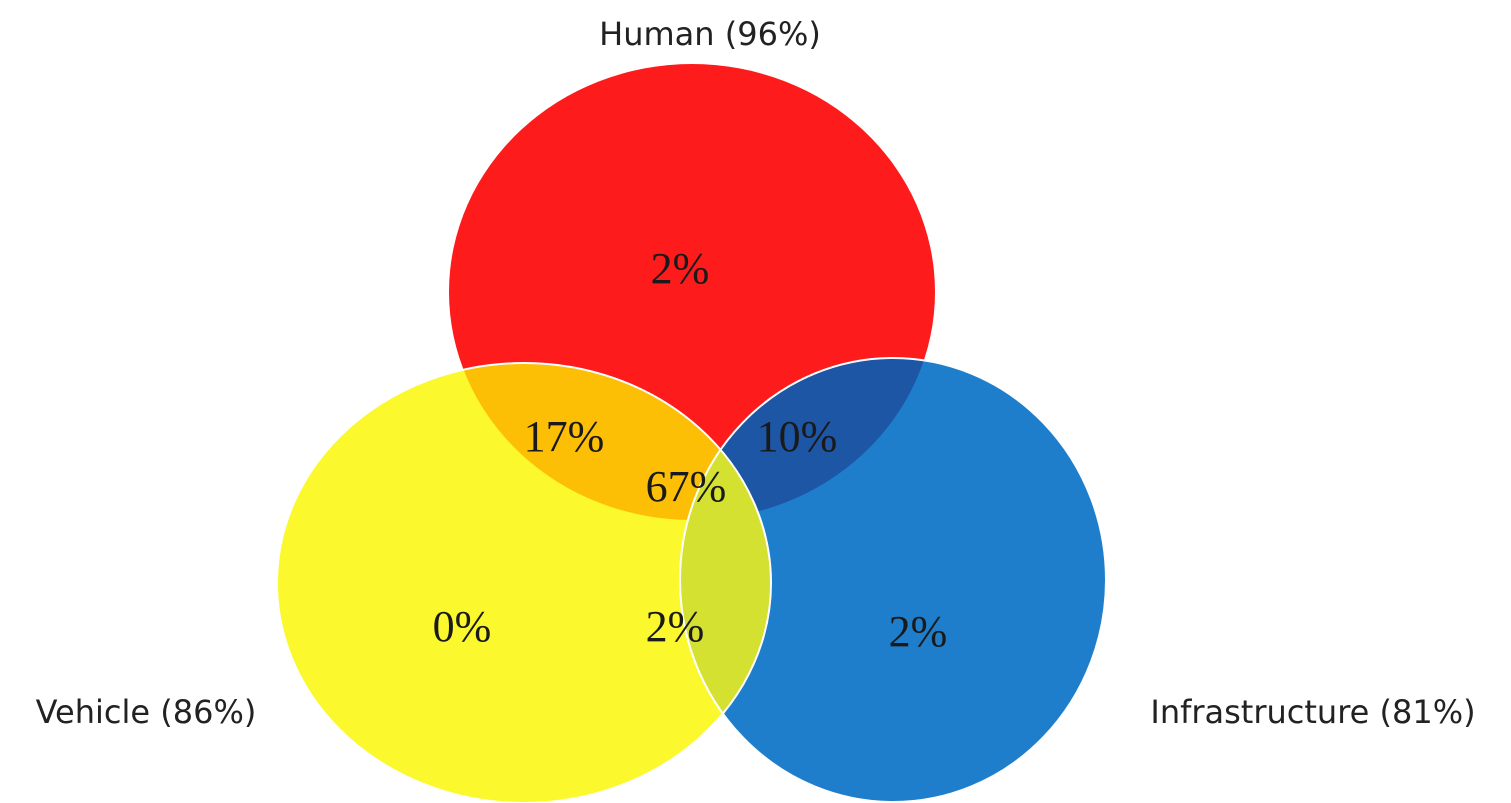  I want to click on vehicle-only-label: 0%, so click(462, 626).